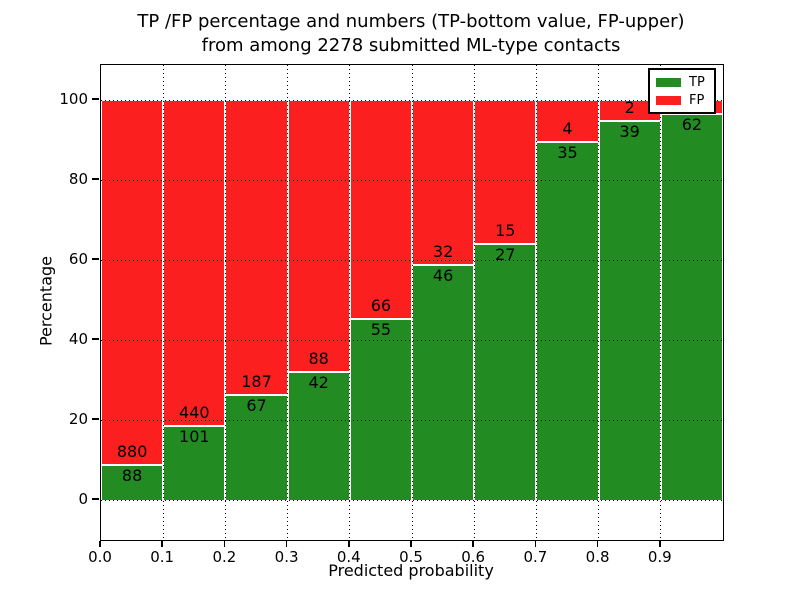  Describe the element at coordinates (411, 570) in the screenshot. I see `x-axis-title: Predicted probability` at that location.